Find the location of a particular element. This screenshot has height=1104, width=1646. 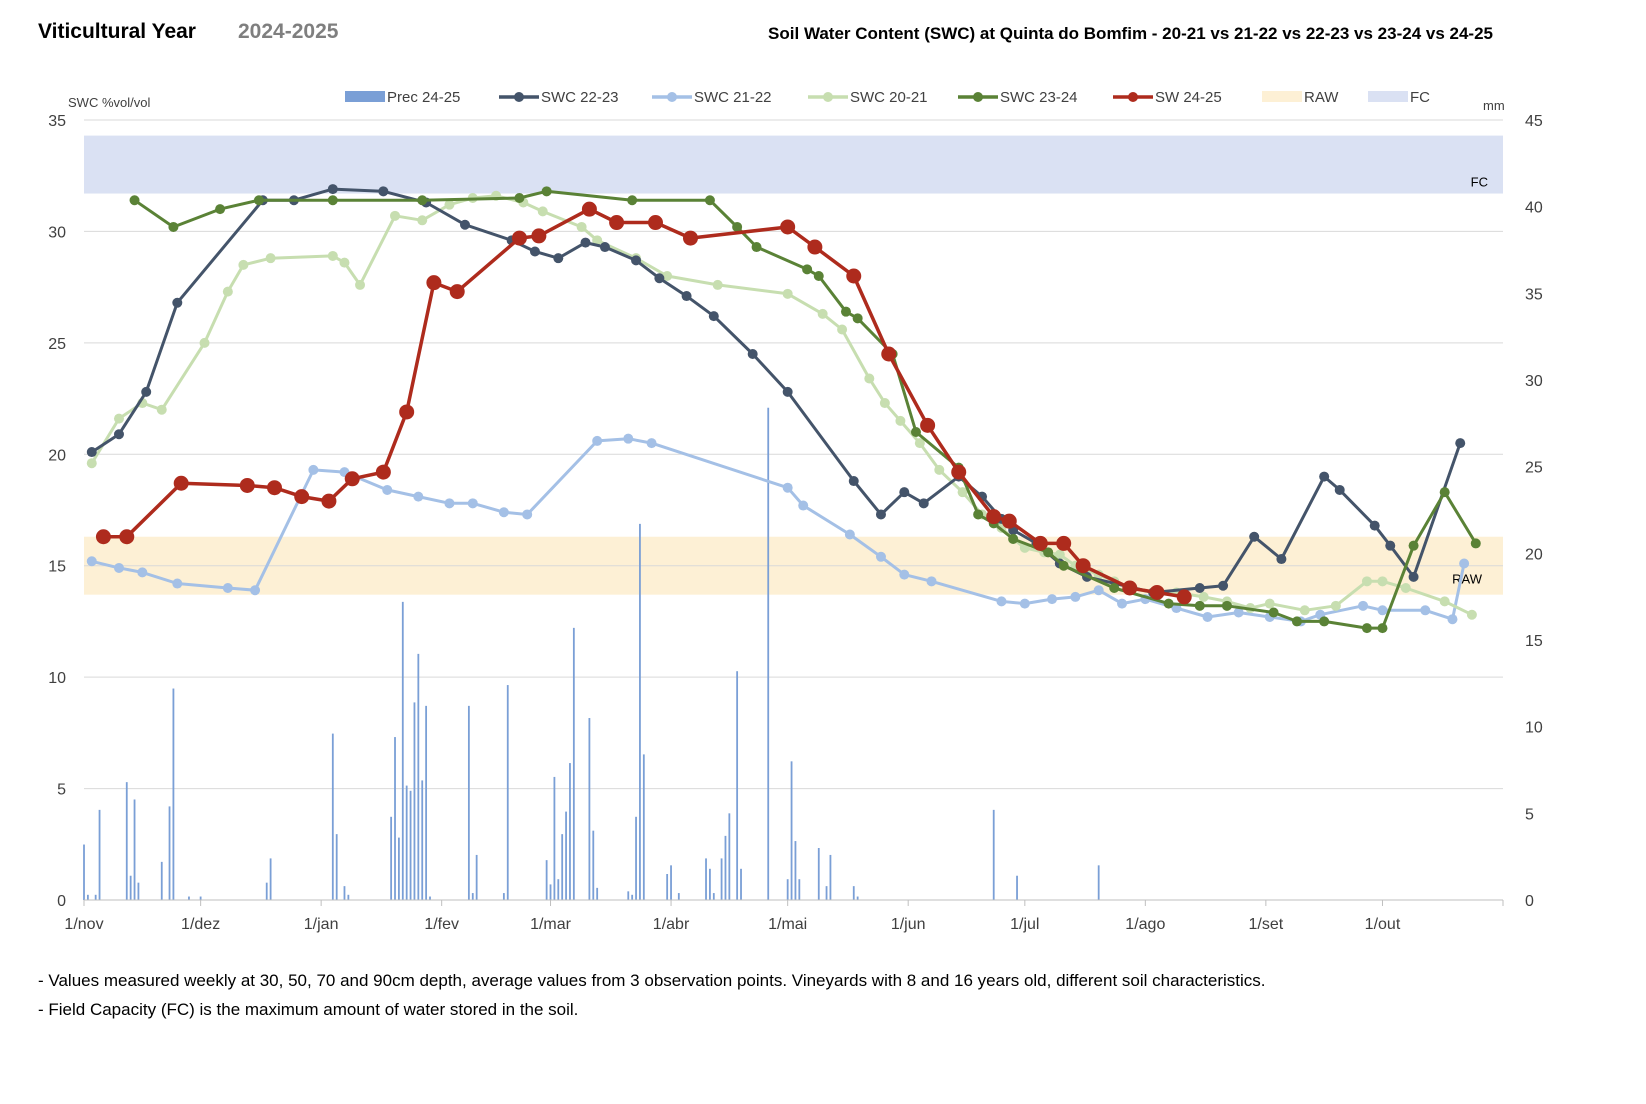

legend-item-prec-24-25: Prec 24-25 is located at coordinates (402, 97).